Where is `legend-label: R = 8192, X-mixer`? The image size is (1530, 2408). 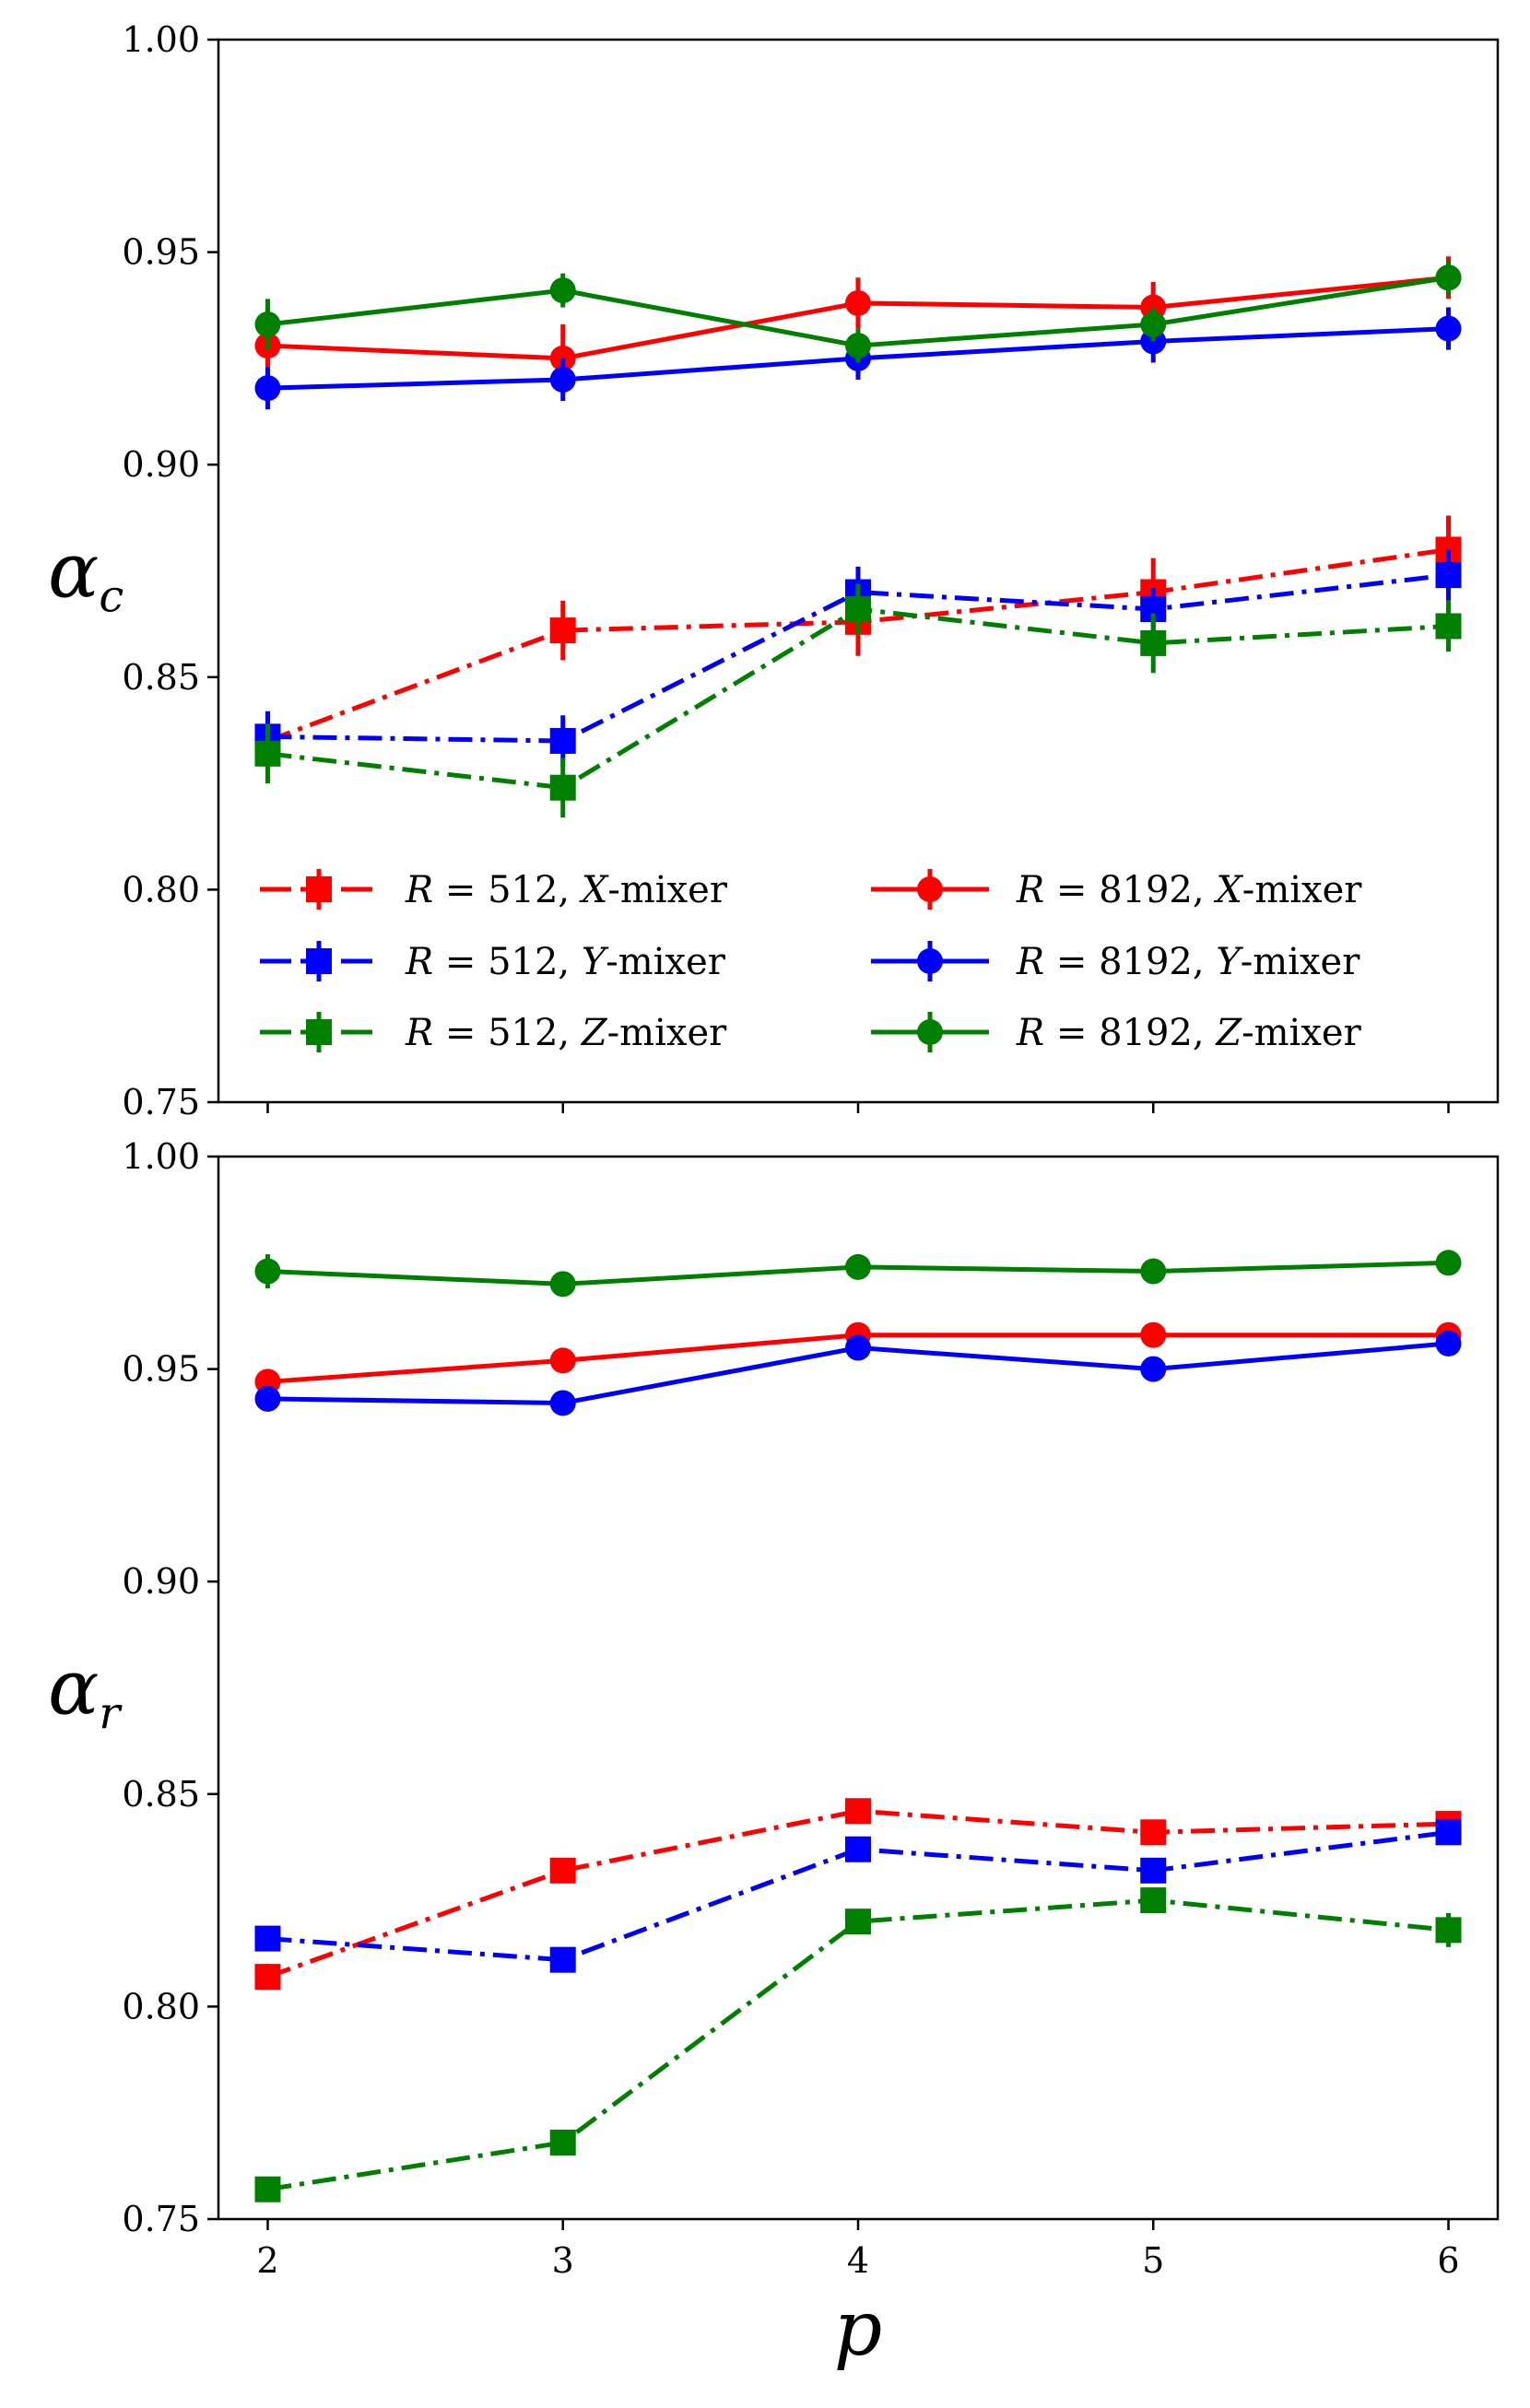
legend-label: R = 8192, X-mixer is located at coordinates (1189, 890).